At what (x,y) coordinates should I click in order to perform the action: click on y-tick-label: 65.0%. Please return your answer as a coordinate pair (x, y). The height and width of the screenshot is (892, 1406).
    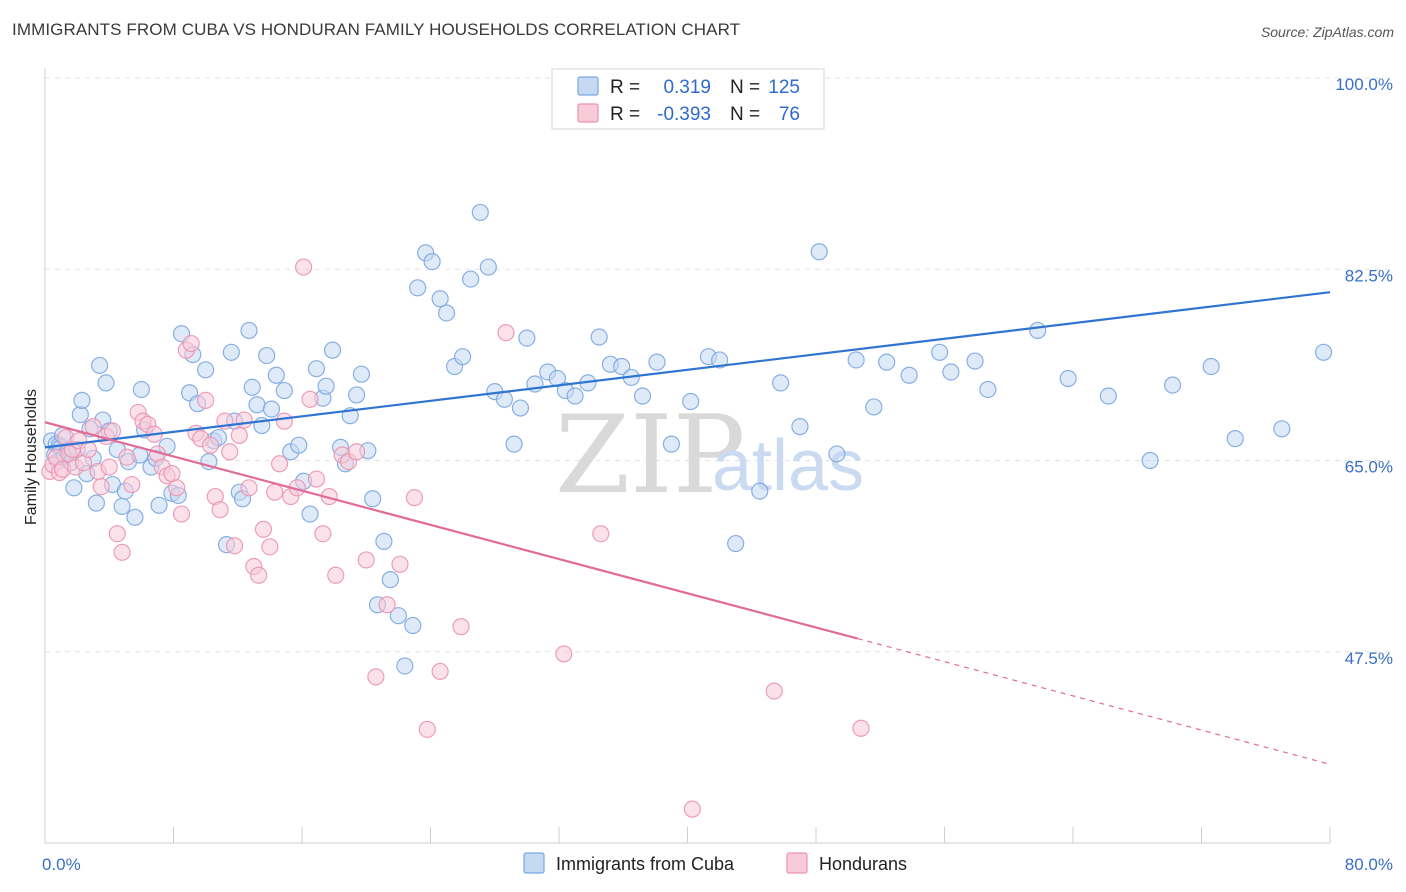
    Looking at the image, I should click on (1369, 467).